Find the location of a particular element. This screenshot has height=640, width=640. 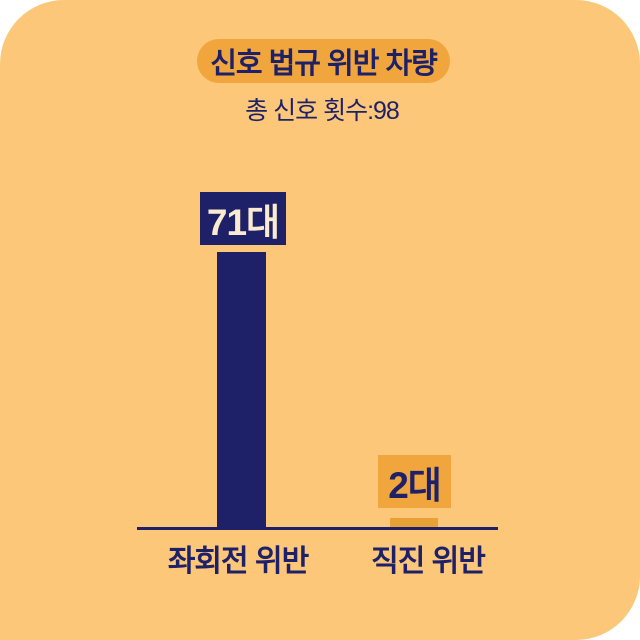

bar-straight-violation is located at coordinates (414, 523).